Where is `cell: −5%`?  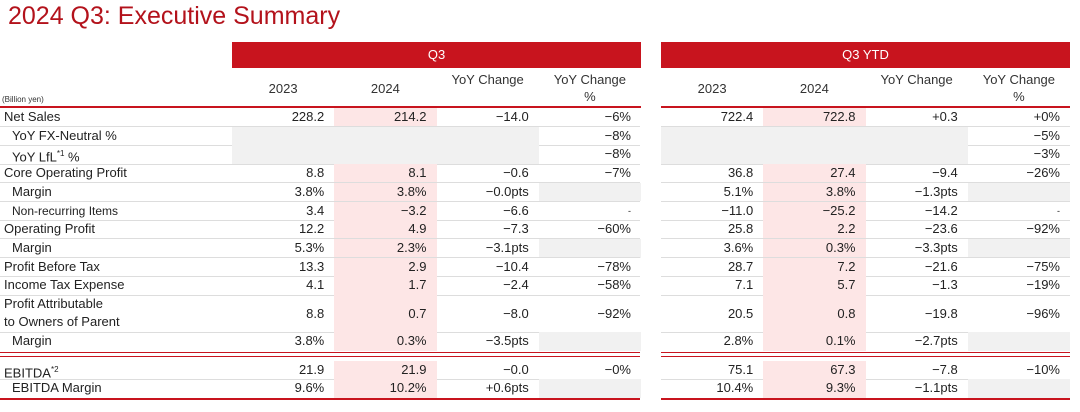
cell: −5% is located at coordinates (1046, 135).